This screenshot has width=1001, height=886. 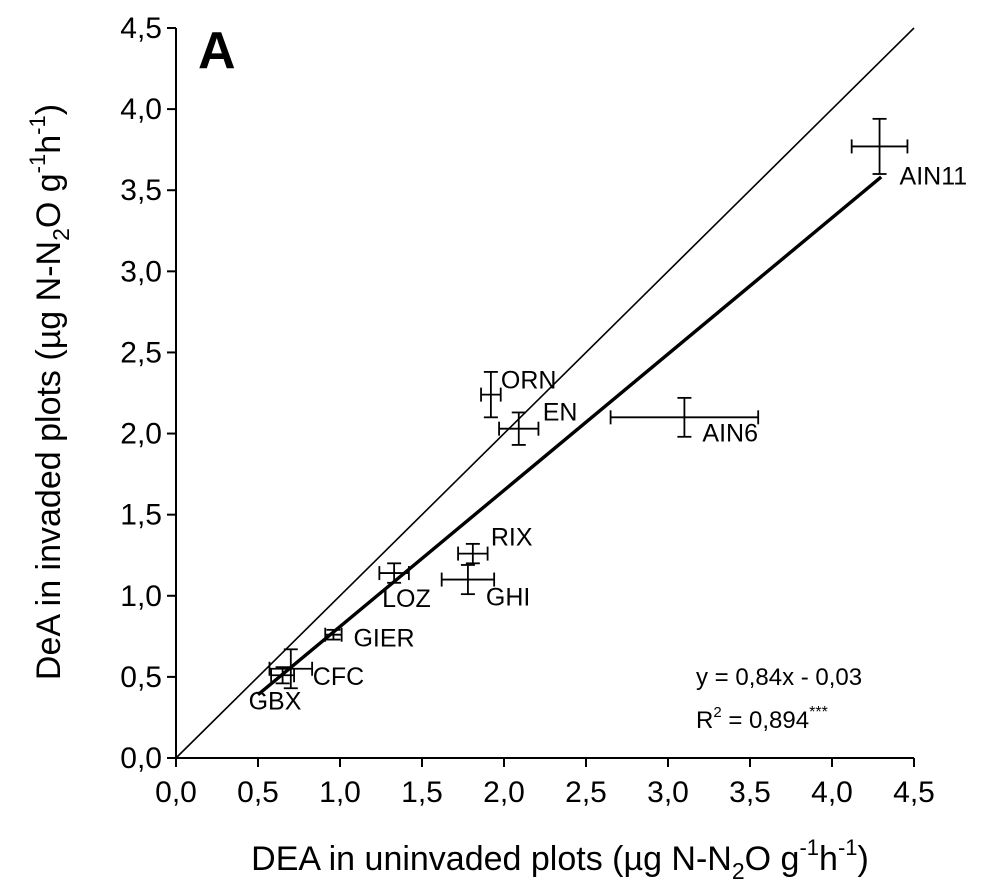 I want to click on point-label: GBX, so click(x=275, y=701).